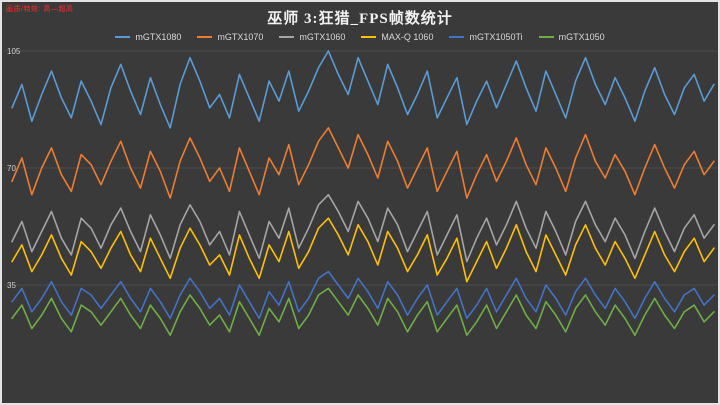 The image size is (720, 405). What do you see at coordinates (360, 19) in the screenshot?
I see `chart-title: 巫师 3:狂猎_FPS帧数统计` at bounding box center [360, 19].